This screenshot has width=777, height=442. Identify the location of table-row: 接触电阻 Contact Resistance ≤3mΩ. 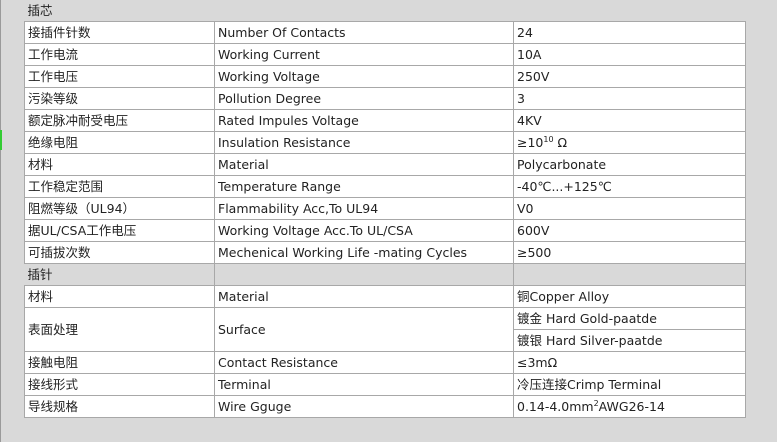
(385, 362).